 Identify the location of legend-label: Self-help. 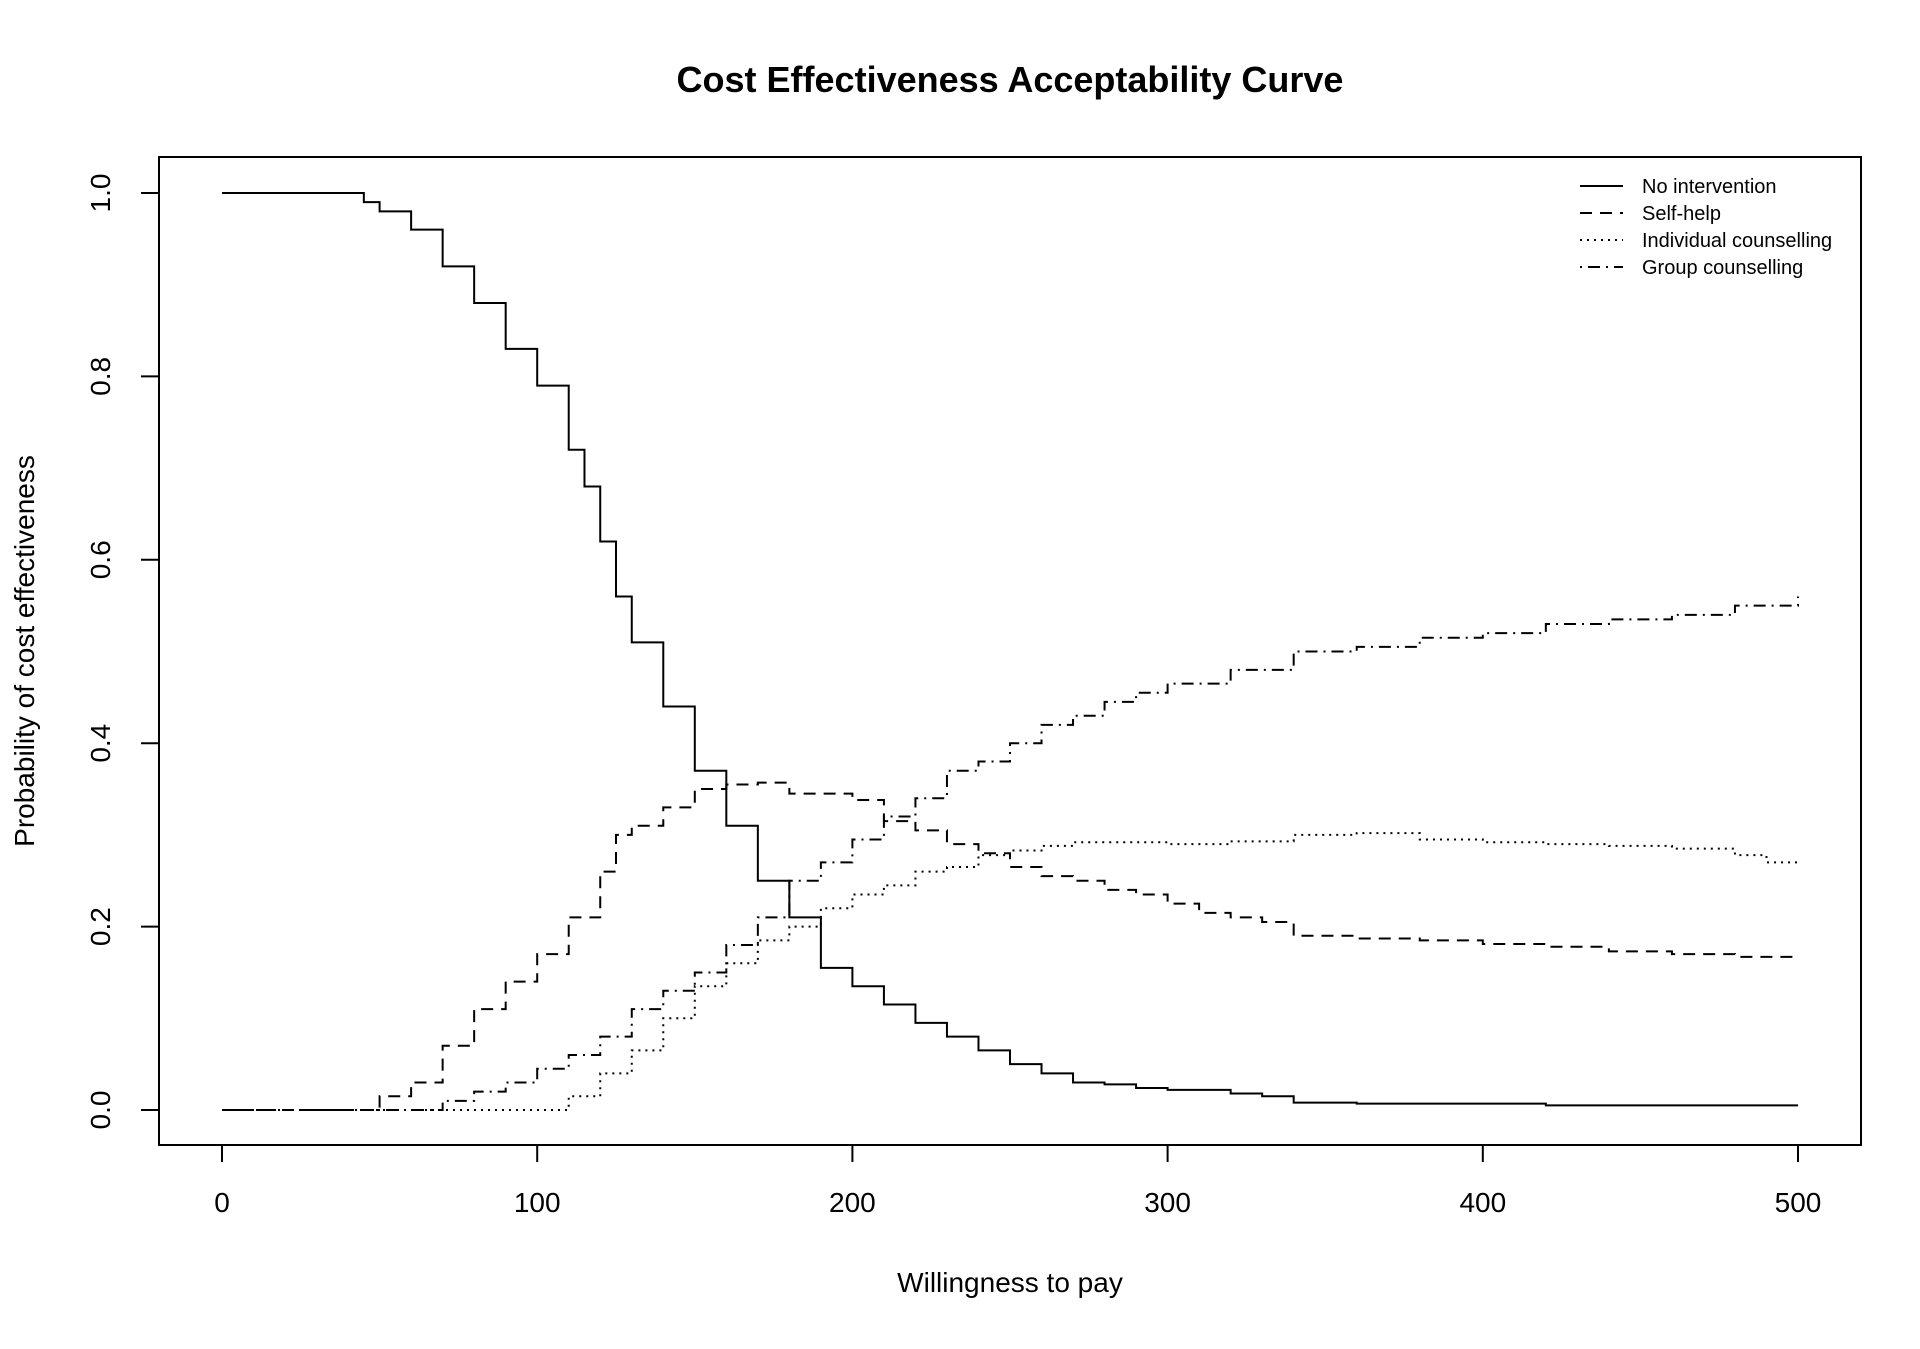
(1681, 214).